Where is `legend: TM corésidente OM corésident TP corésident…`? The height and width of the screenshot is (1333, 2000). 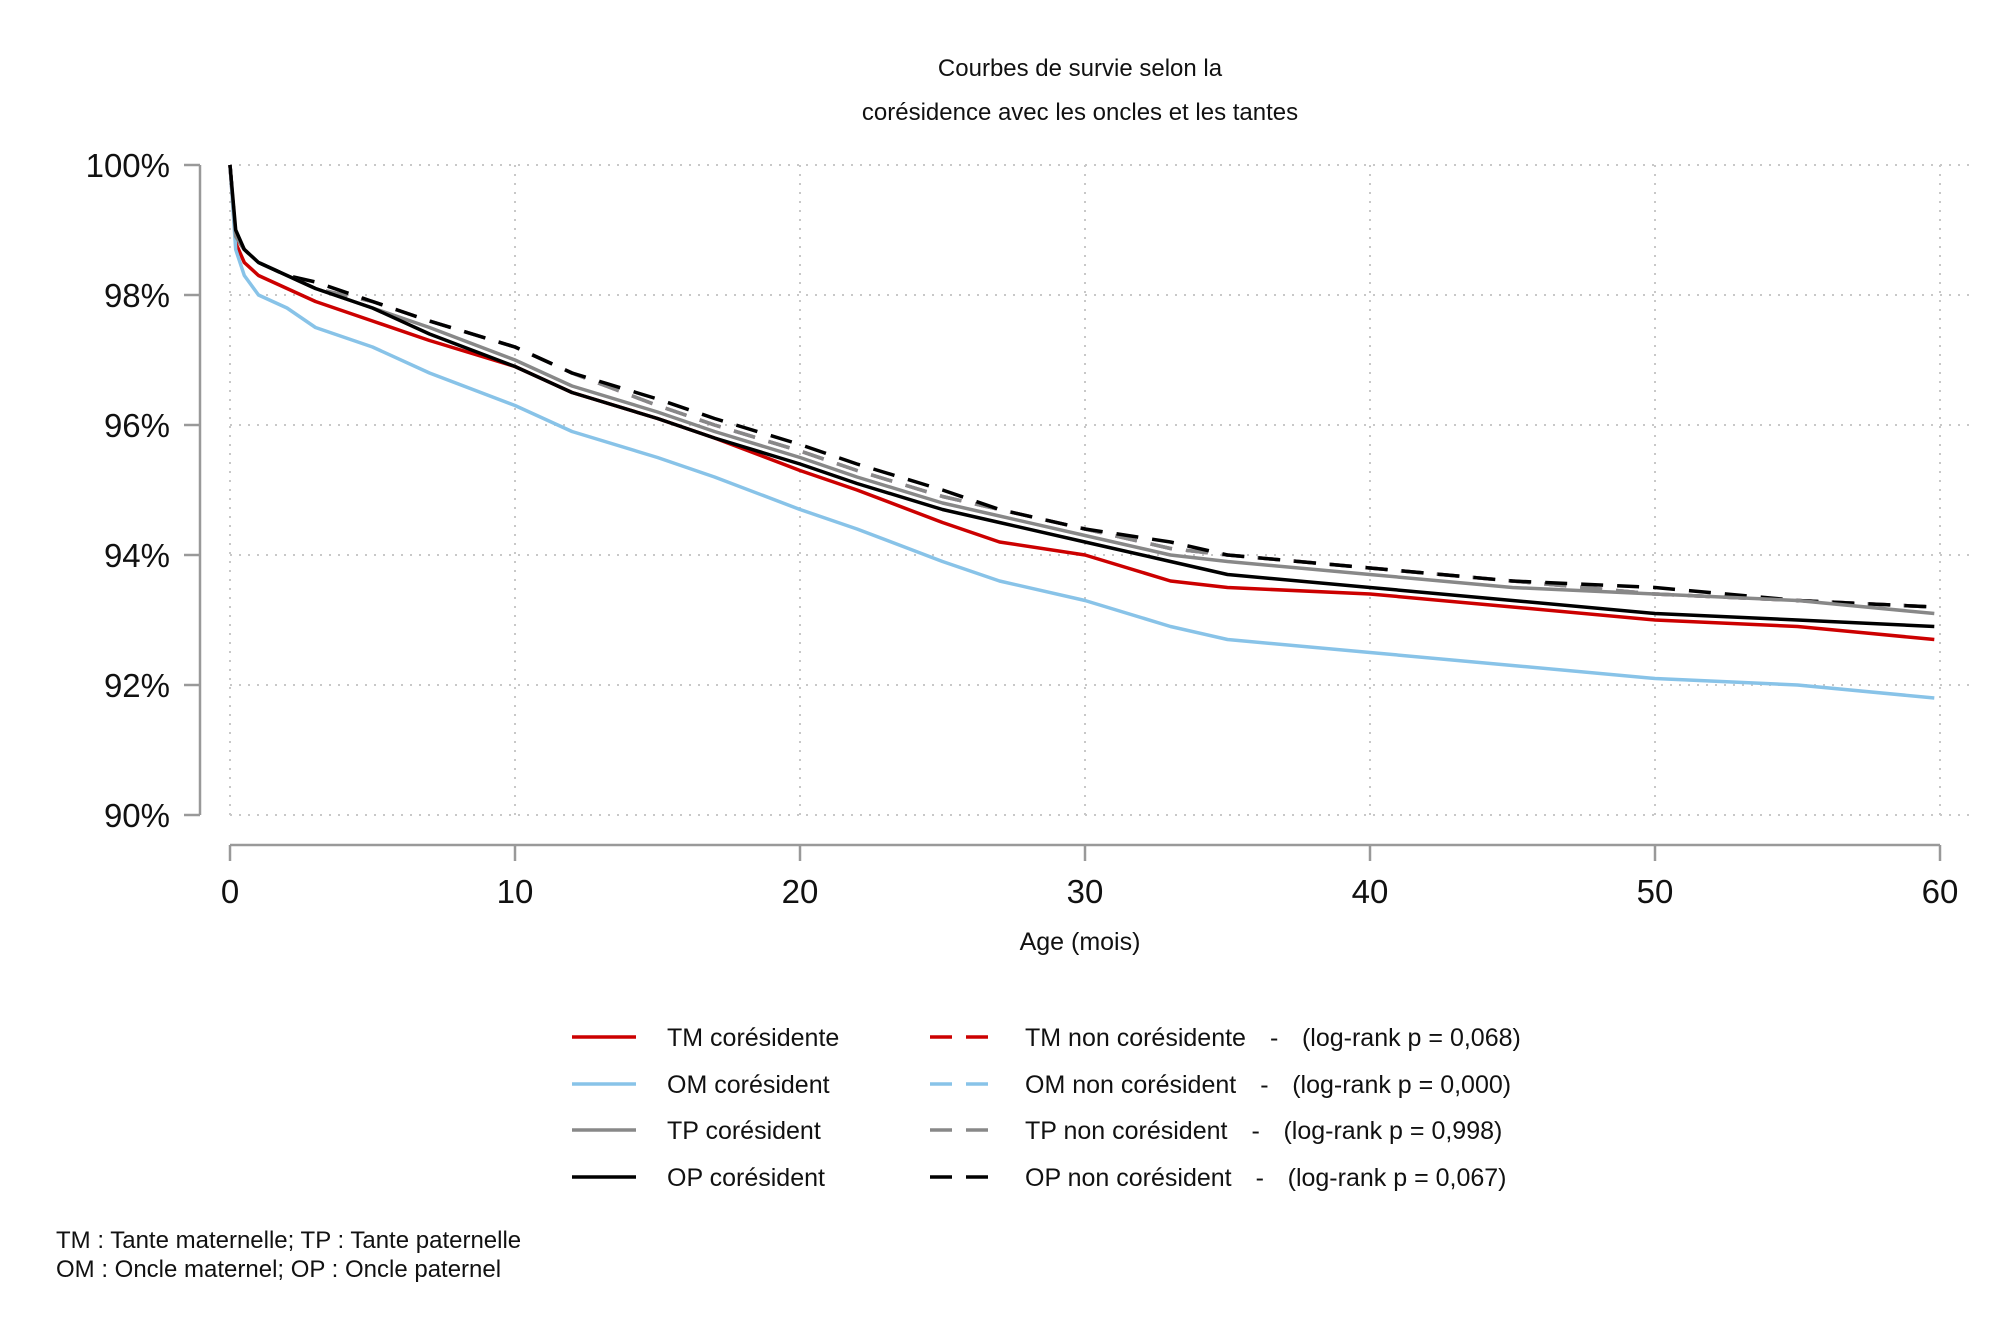 legend: TM corésidente OM corésident TP corésident… is located at coordinates (1046, 1108).